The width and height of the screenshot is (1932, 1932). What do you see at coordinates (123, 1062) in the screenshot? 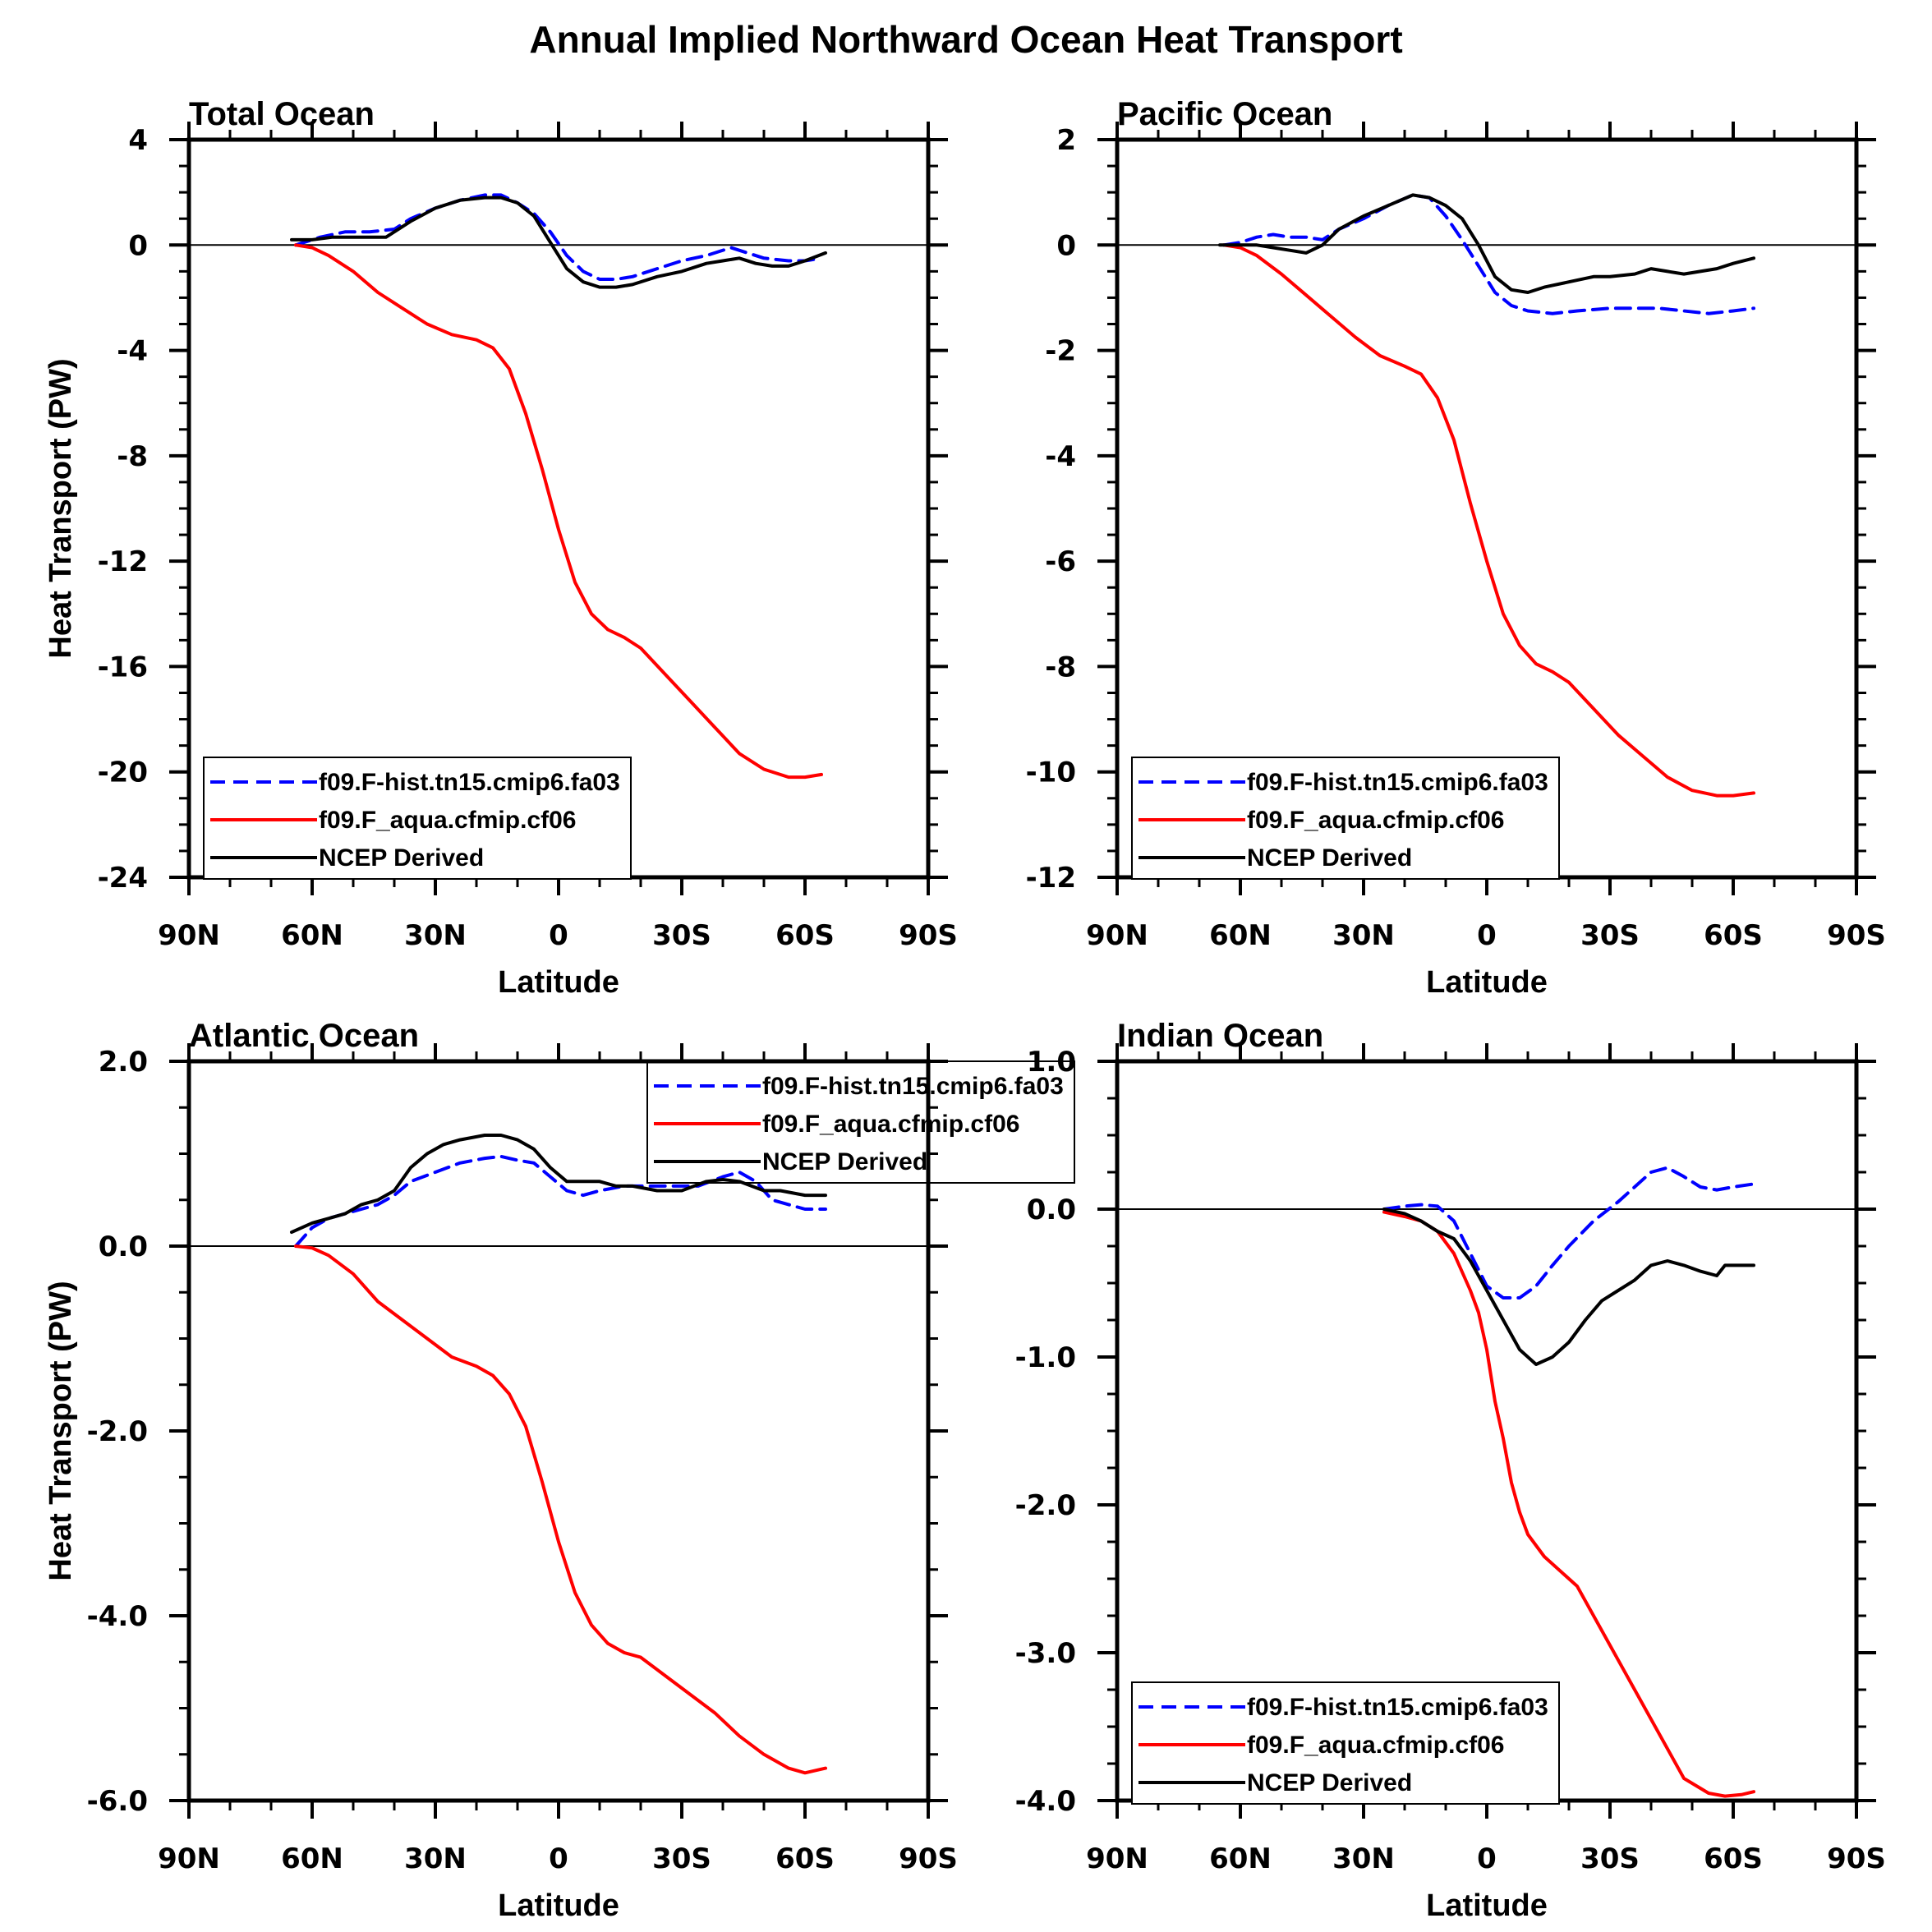
I see `y-tick-label: 2.0` at bounding box center [123, 1062].